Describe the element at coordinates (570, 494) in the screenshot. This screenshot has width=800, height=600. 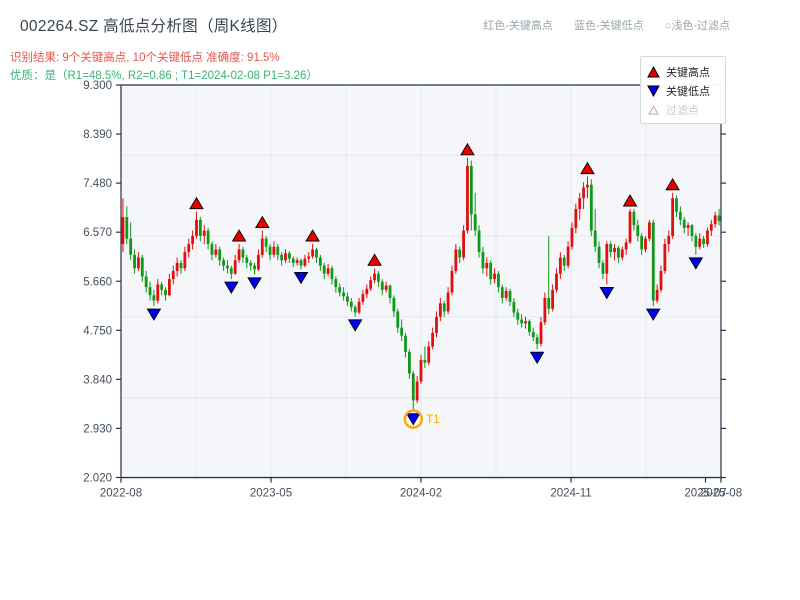
I see `x-tick-label: 2024-11` at that location.